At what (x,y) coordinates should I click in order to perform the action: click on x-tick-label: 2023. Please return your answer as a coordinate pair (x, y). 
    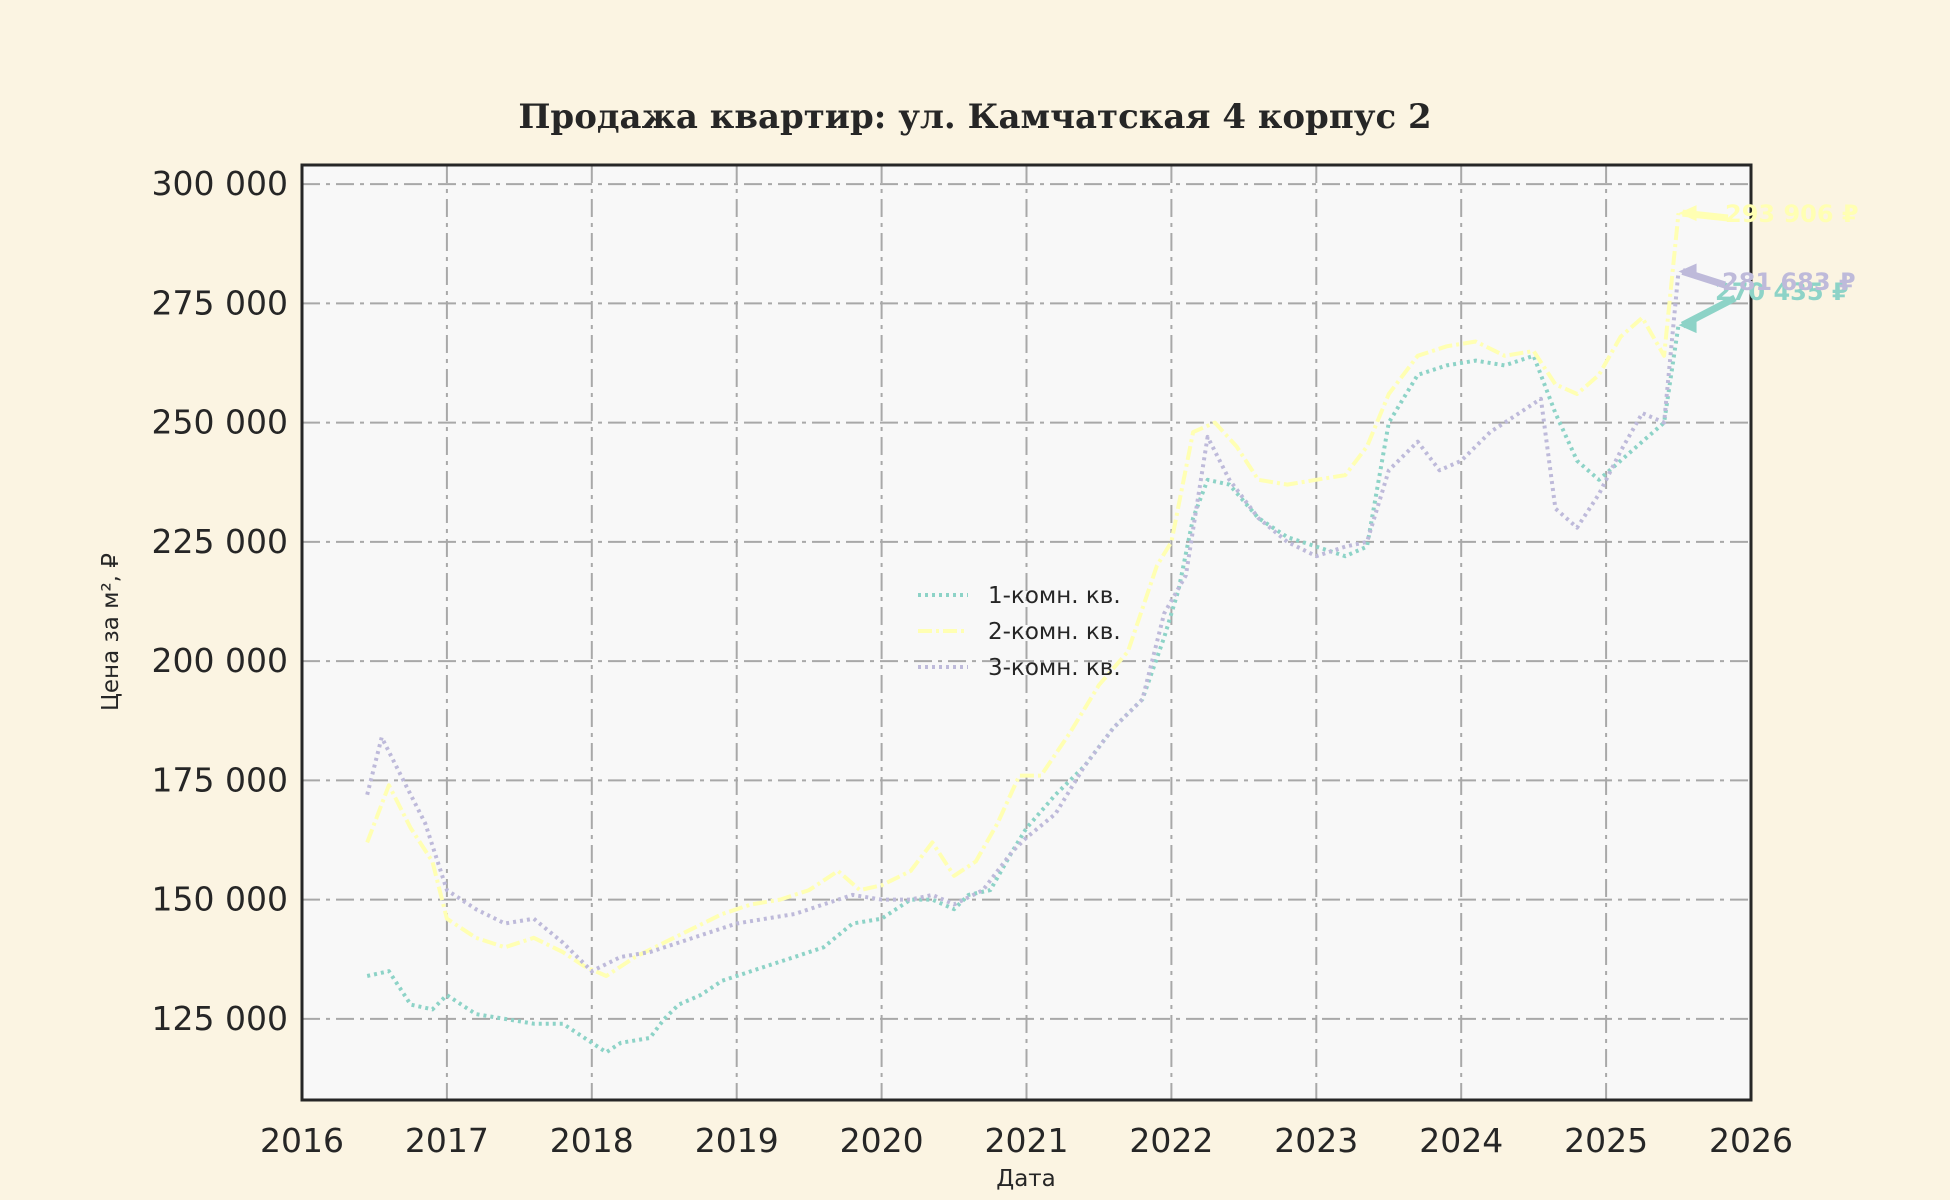
    Looking at the image, I should click on (1316, 1140).